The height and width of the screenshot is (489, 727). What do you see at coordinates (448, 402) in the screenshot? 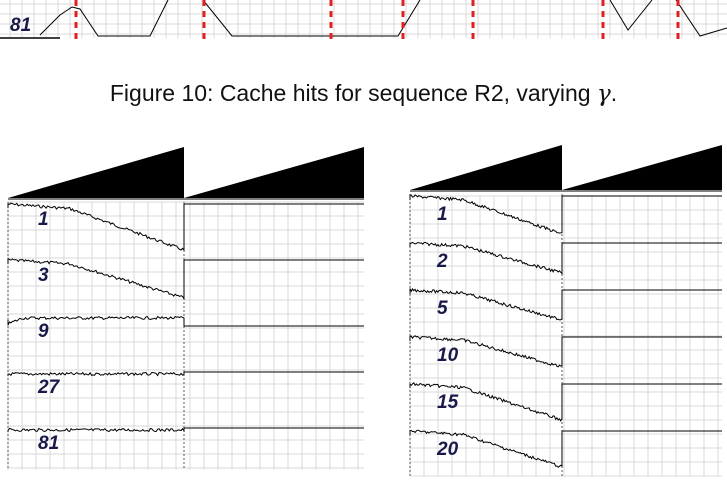
I see `trace-label: 15` at bounding box center [448, 402].